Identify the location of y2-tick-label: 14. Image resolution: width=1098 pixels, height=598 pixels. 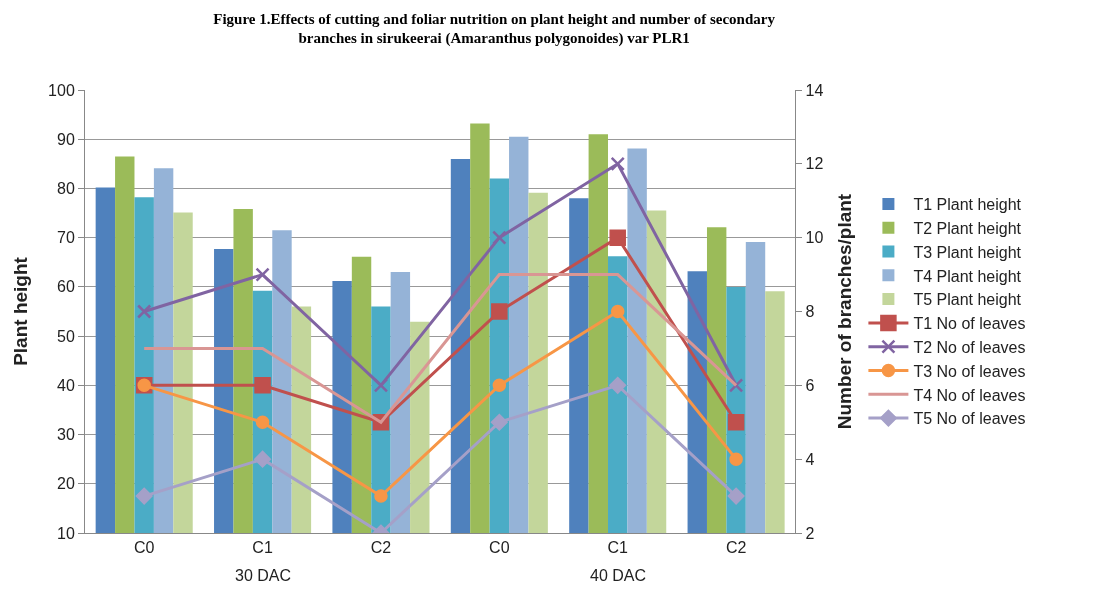
(814, 90).